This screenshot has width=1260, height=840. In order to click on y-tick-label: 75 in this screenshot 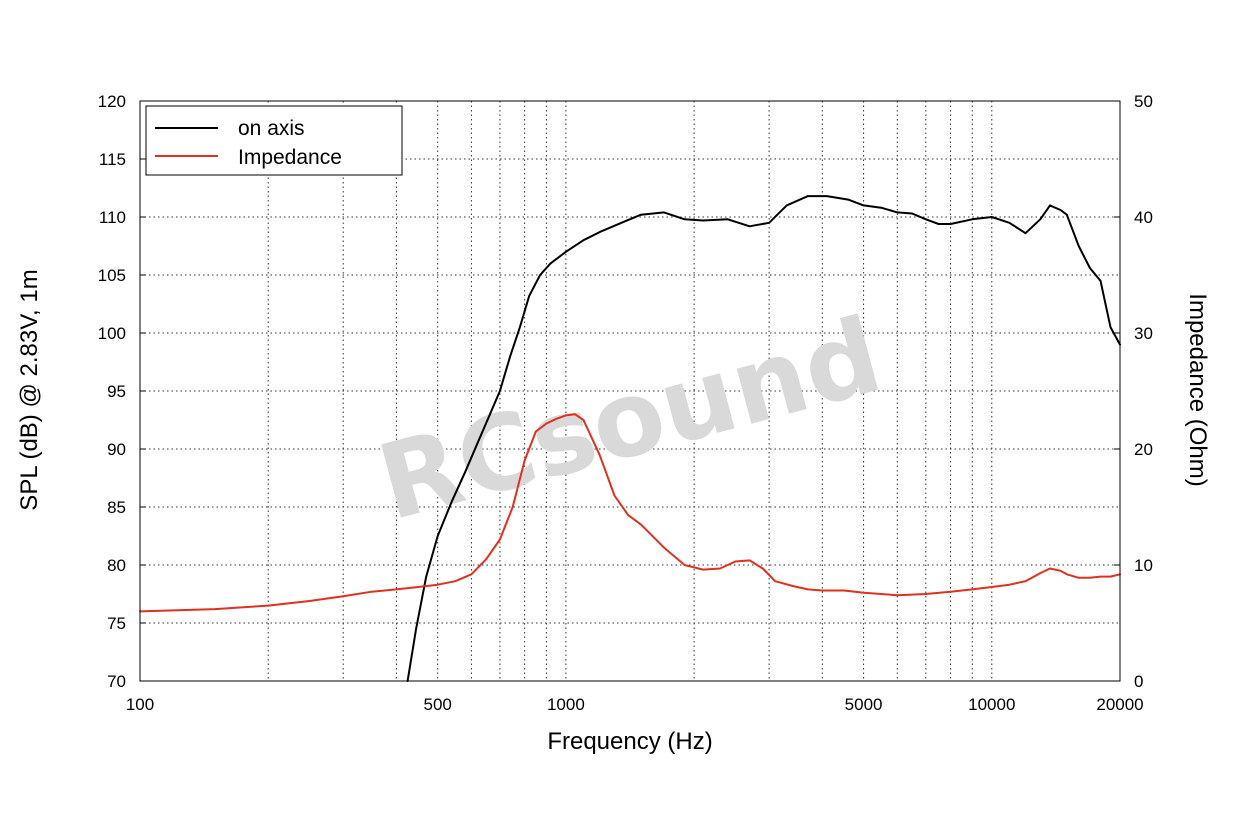, I will do `click(116, 623)`.